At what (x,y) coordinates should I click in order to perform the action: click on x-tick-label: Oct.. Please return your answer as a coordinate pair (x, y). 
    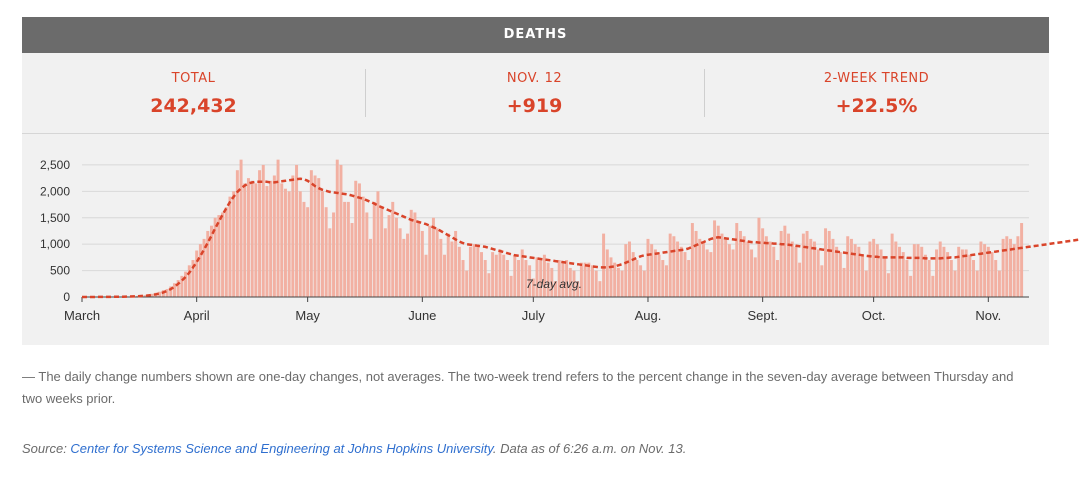
    Looking at the image, I should click on (874, 315).